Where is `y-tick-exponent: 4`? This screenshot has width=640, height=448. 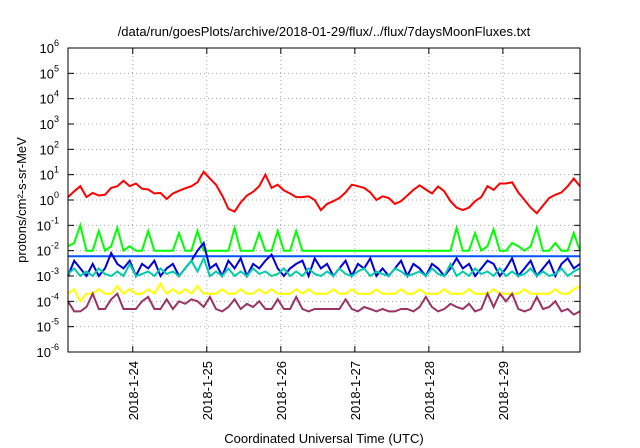 y-tick-exponent: 4 is located at coordinates (56, 94).